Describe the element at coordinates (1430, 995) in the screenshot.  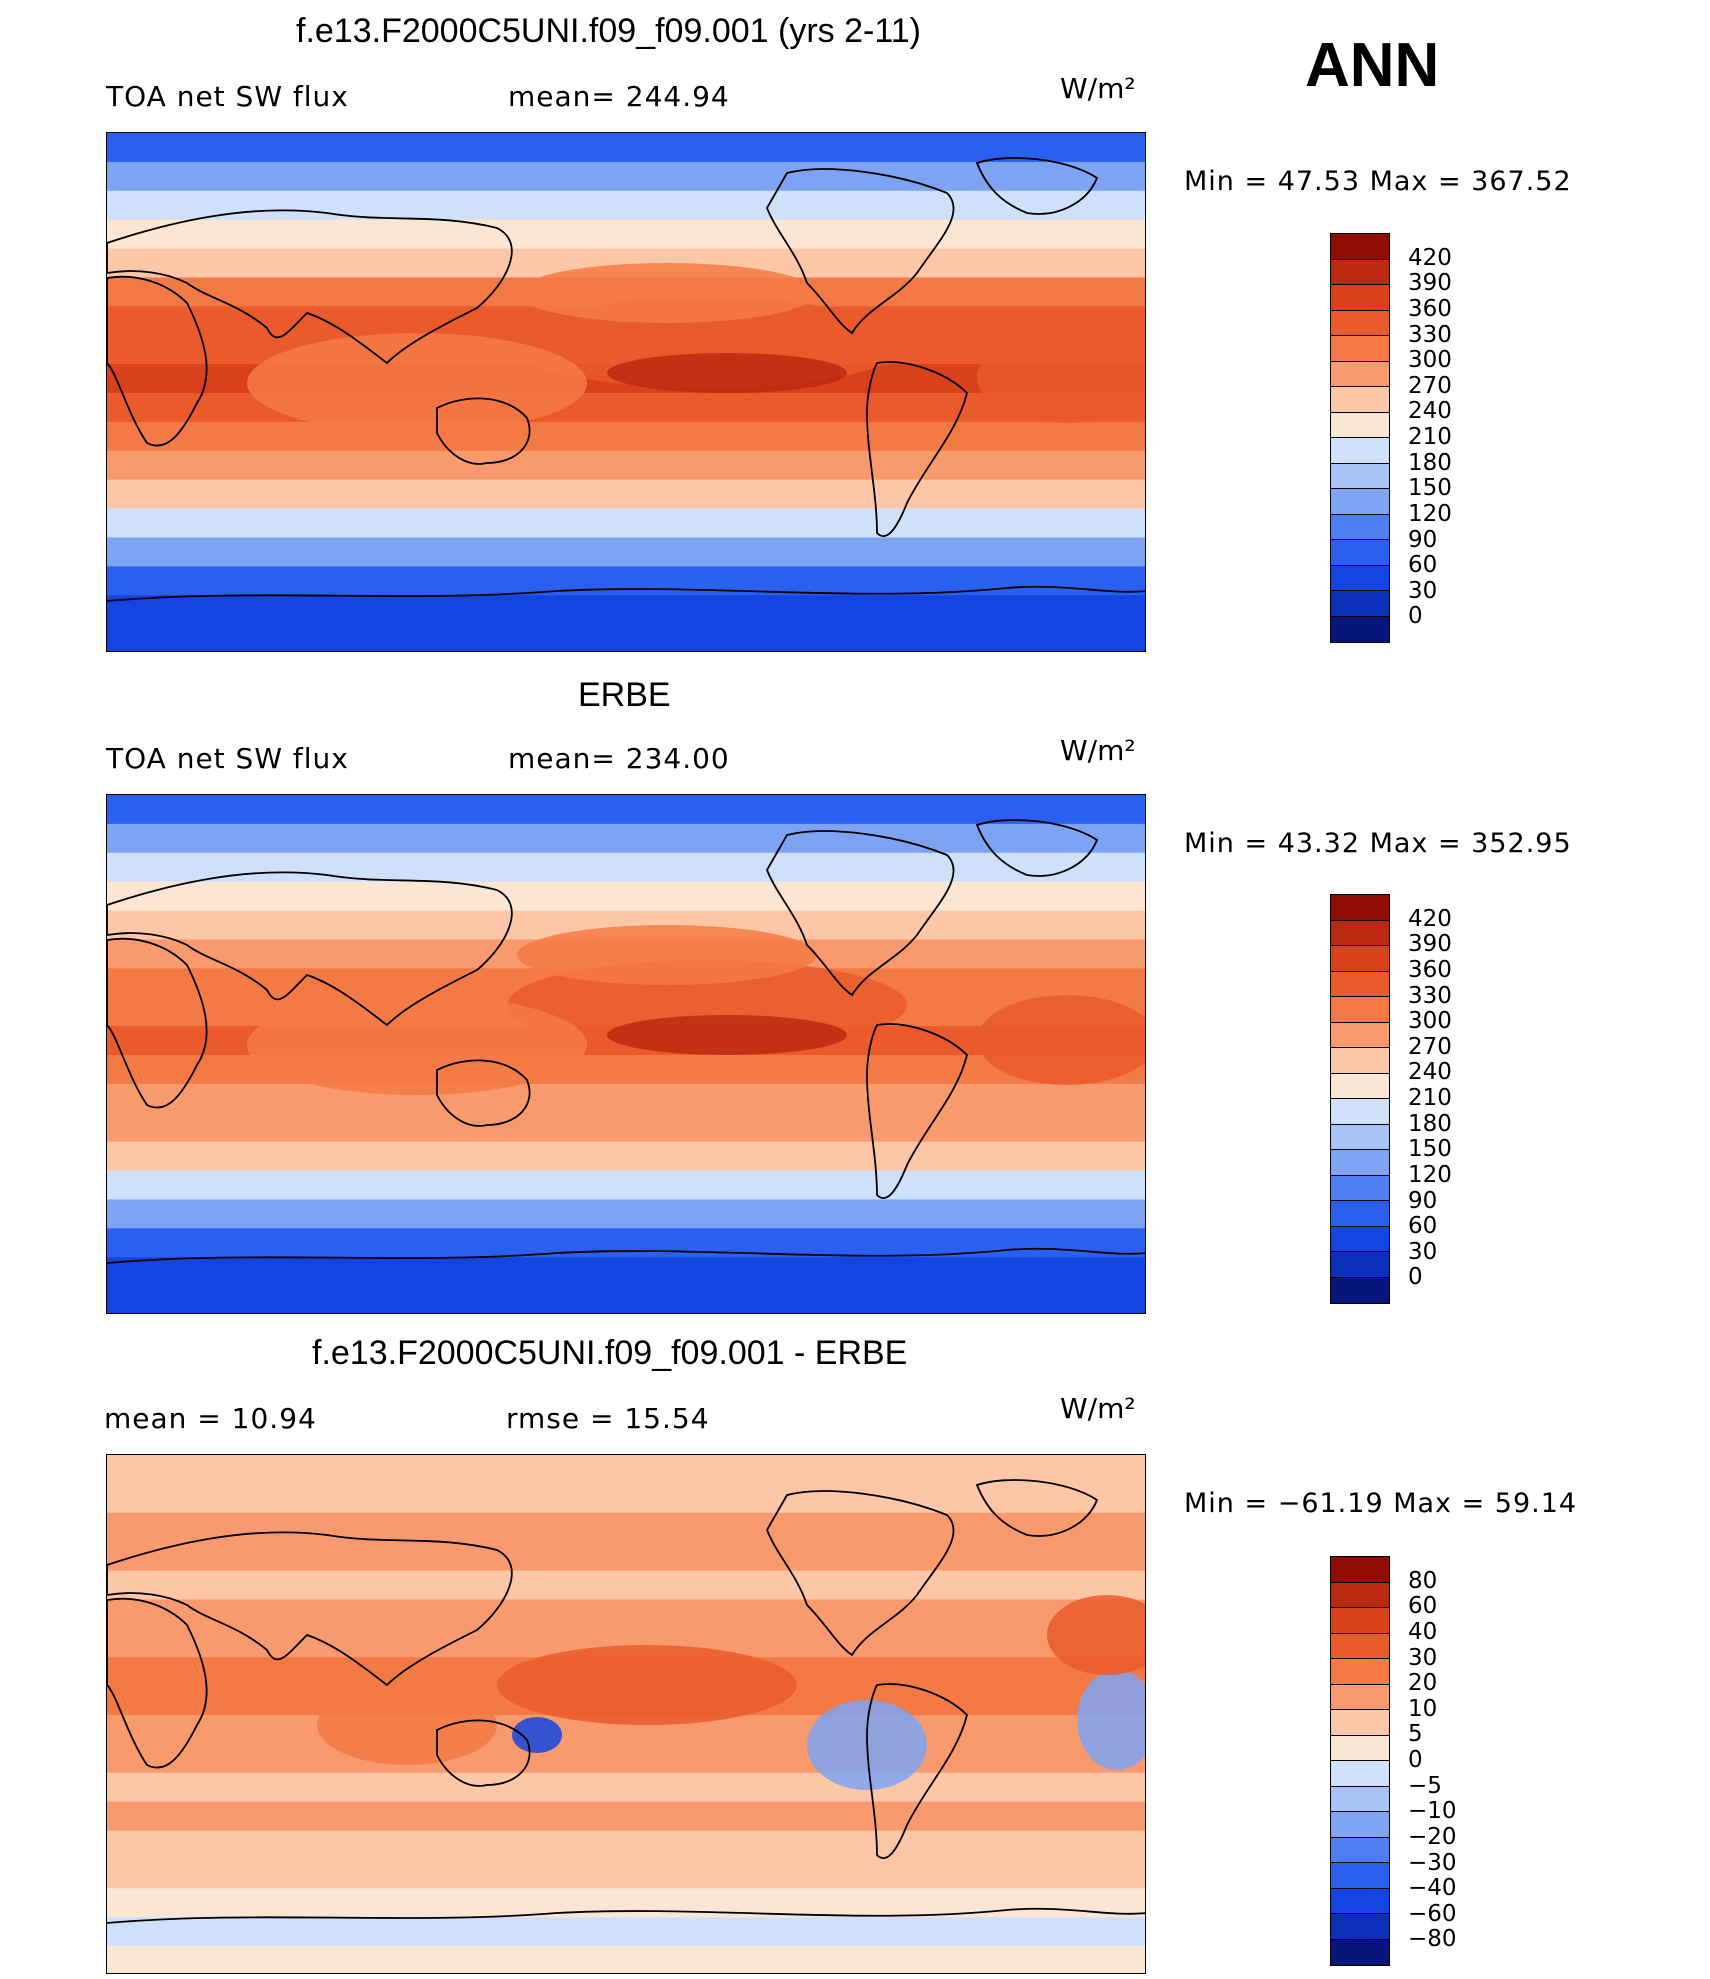
I see `colorbar-tick-label: 330` at that location.